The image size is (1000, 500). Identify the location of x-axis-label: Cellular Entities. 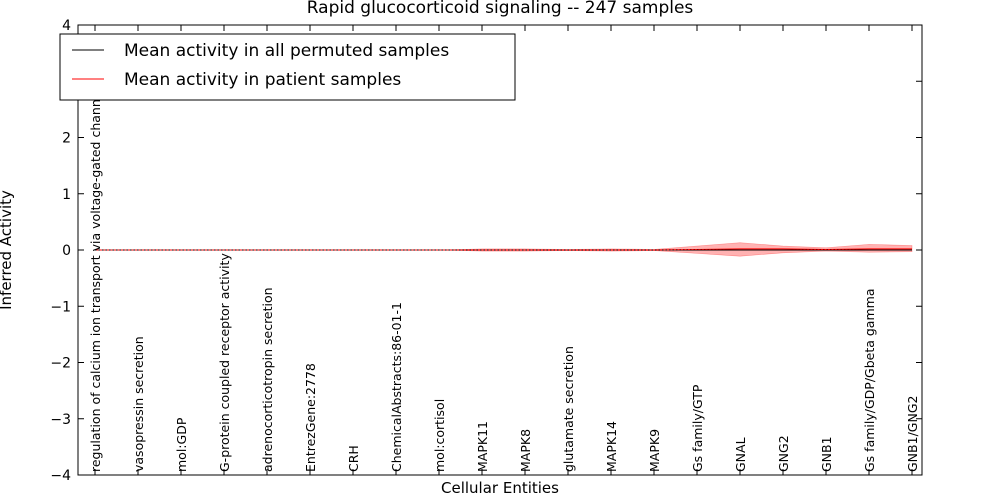
(500, 488).